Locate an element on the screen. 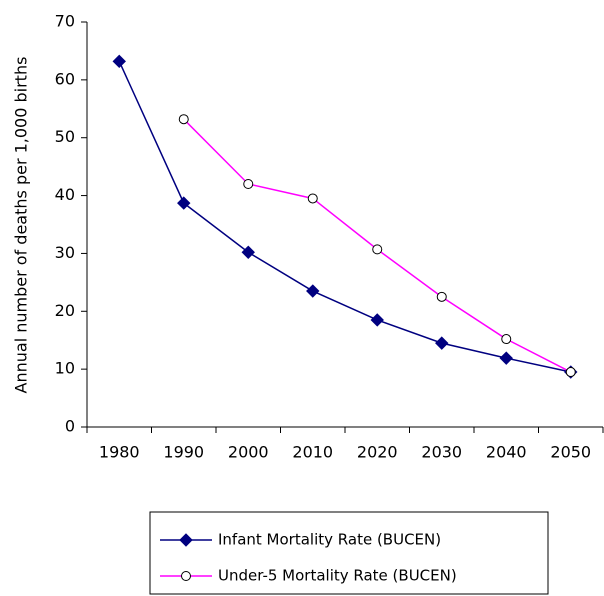 The image size is (604, 596). x-tick-label: 2000 is located at coordinates (248, 452).